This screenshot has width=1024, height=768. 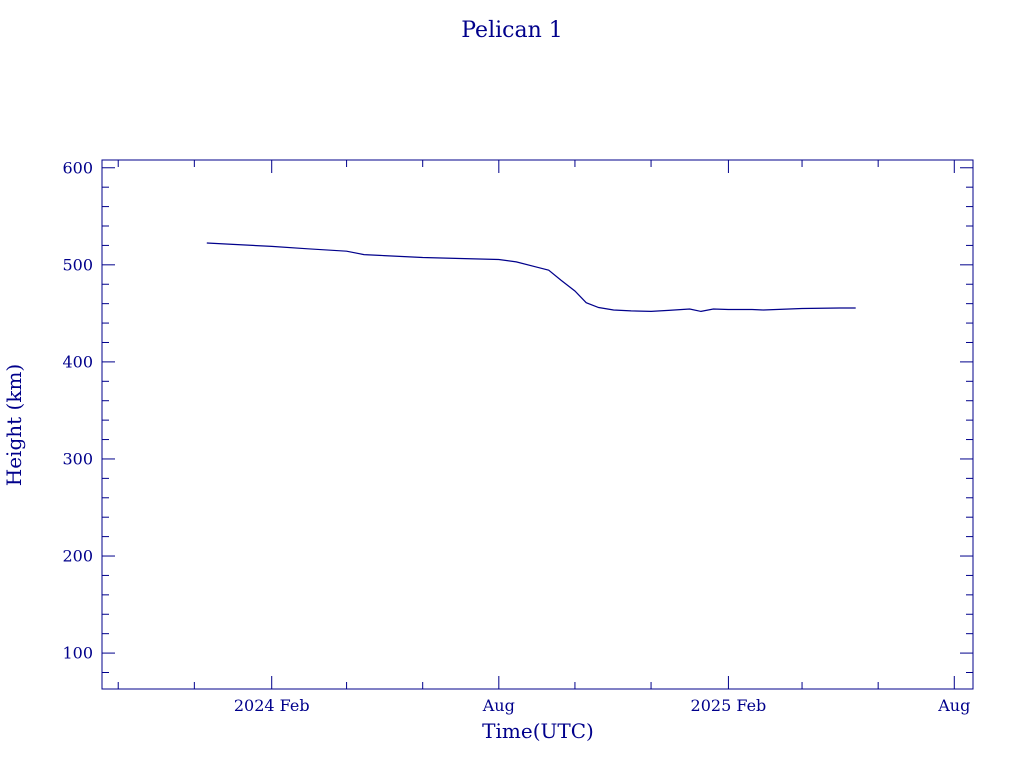 I want to click on series-line-height, so click(x=531, y=277).